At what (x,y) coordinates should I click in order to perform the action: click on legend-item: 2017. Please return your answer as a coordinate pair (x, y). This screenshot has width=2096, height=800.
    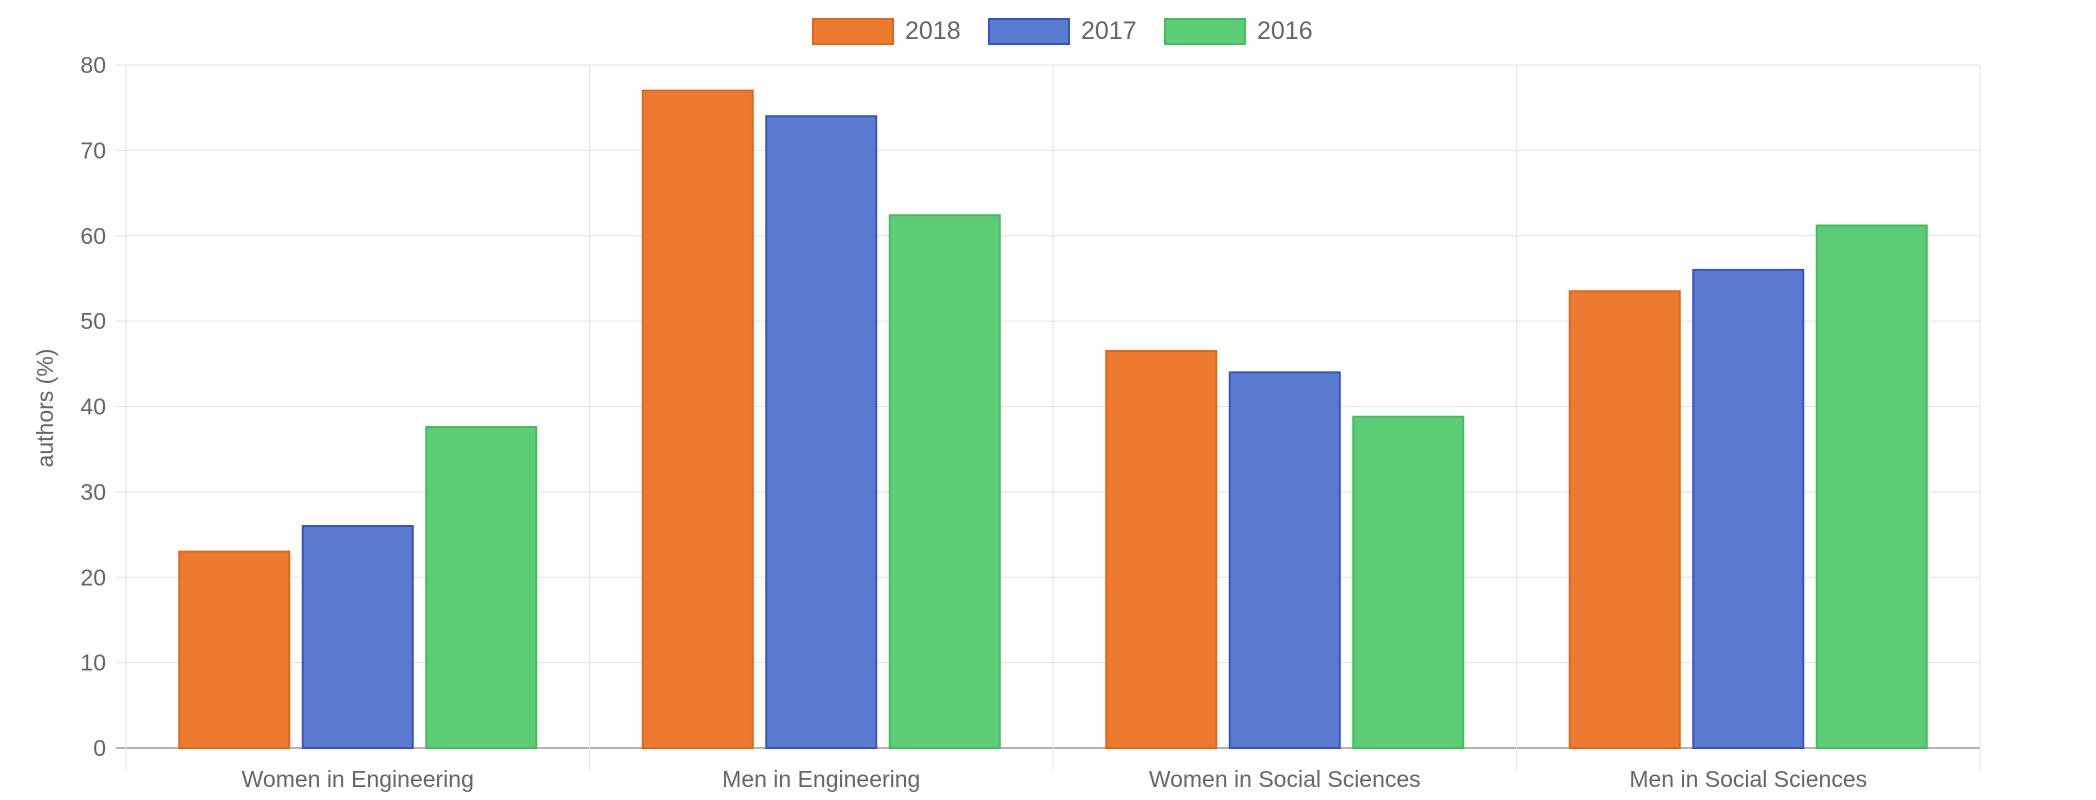
    Looking at the image, I should click on (1062, 31).